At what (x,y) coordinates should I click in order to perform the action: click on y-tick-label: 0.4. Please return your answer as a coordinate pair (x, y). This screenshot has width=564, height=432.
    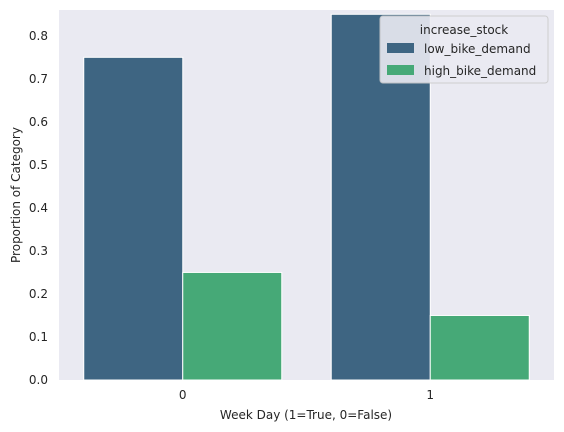
    Looking at the image, I should click on (38, 208).